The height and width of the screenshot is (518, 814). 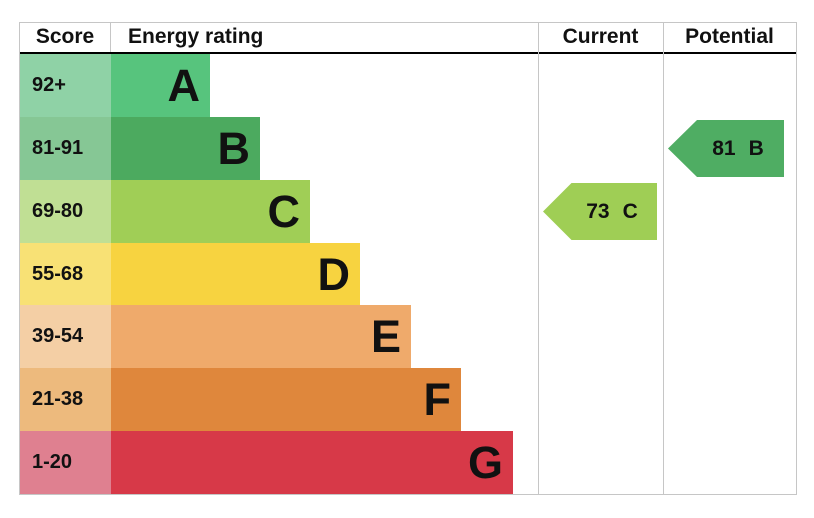 I want to click on band-score-range: 81-91, so click(x=65, y=148).